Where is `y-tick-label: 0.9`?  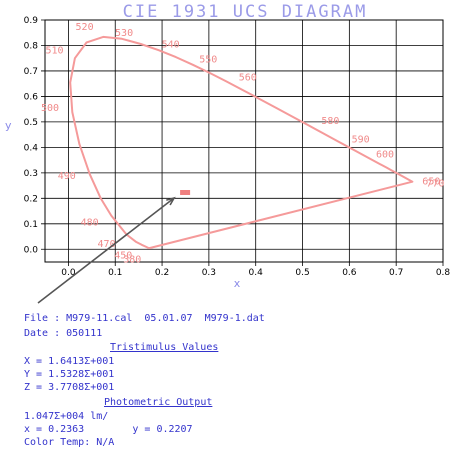
y-tick-label: 0.9 is located at coordinates (31, 21).